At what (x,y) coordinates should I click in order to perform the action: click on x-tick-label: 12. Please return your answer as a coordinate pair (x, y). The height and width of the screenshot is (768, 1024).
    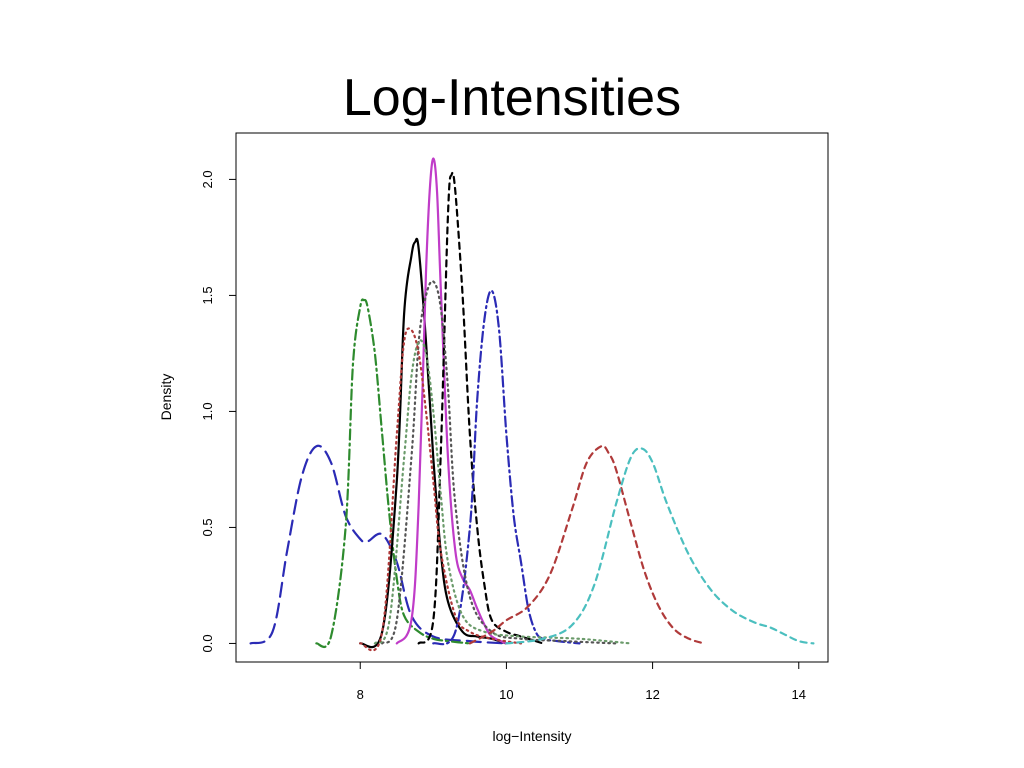
    Looking at the image, I should click on (652, 694).